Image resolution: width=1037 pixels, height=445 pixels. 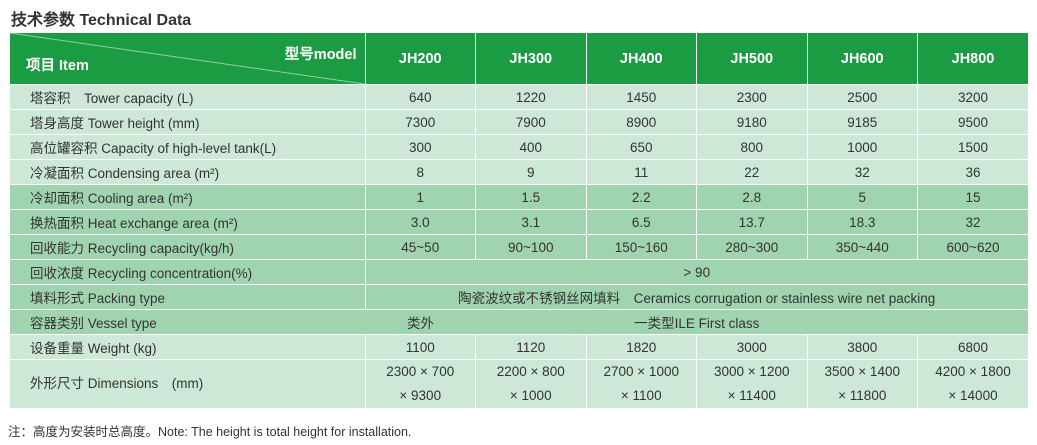 I want to click on cell: 18.3, so click(x=862, y=222).